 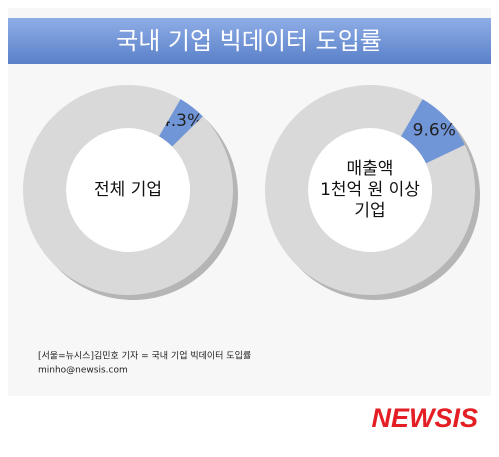 I want to click on title: 국내 기업 빅데이터 도입률, so click(x=249, y=41).